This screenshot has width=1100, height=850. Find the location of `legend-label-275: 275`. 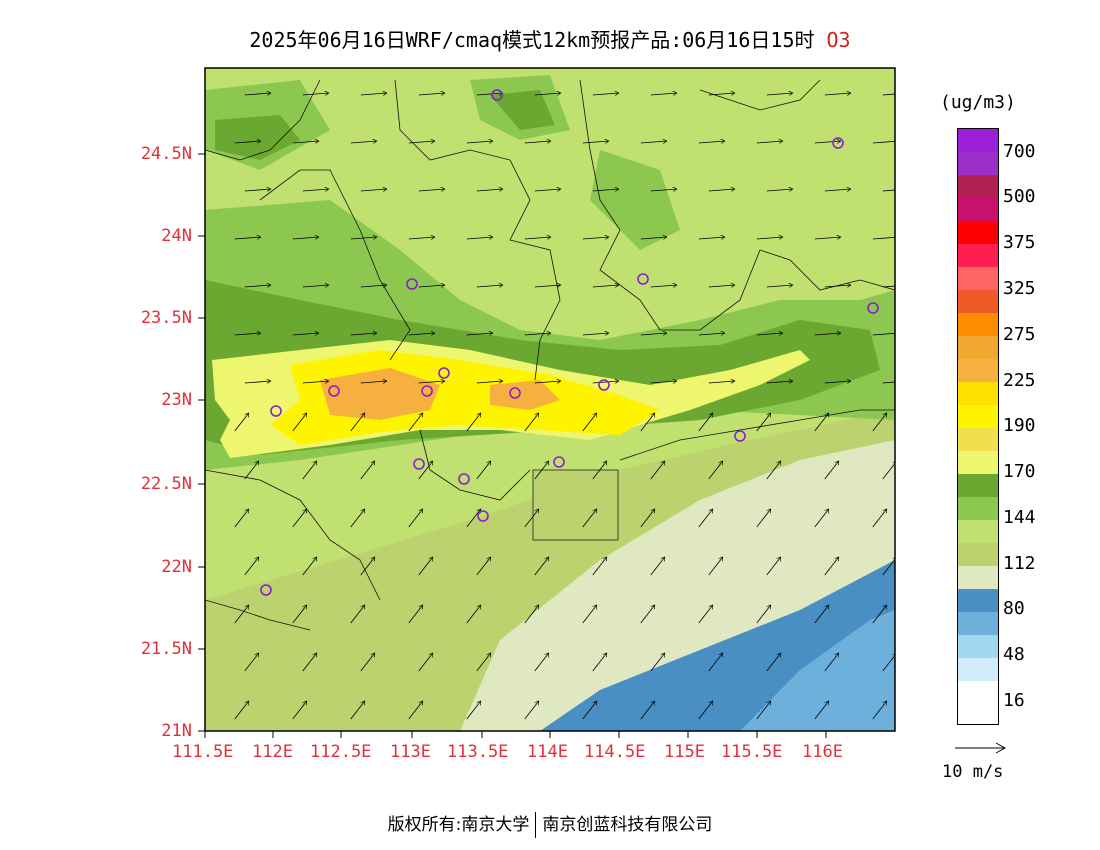

legend-label-275: 275 is located at coordinates (1019, 334).